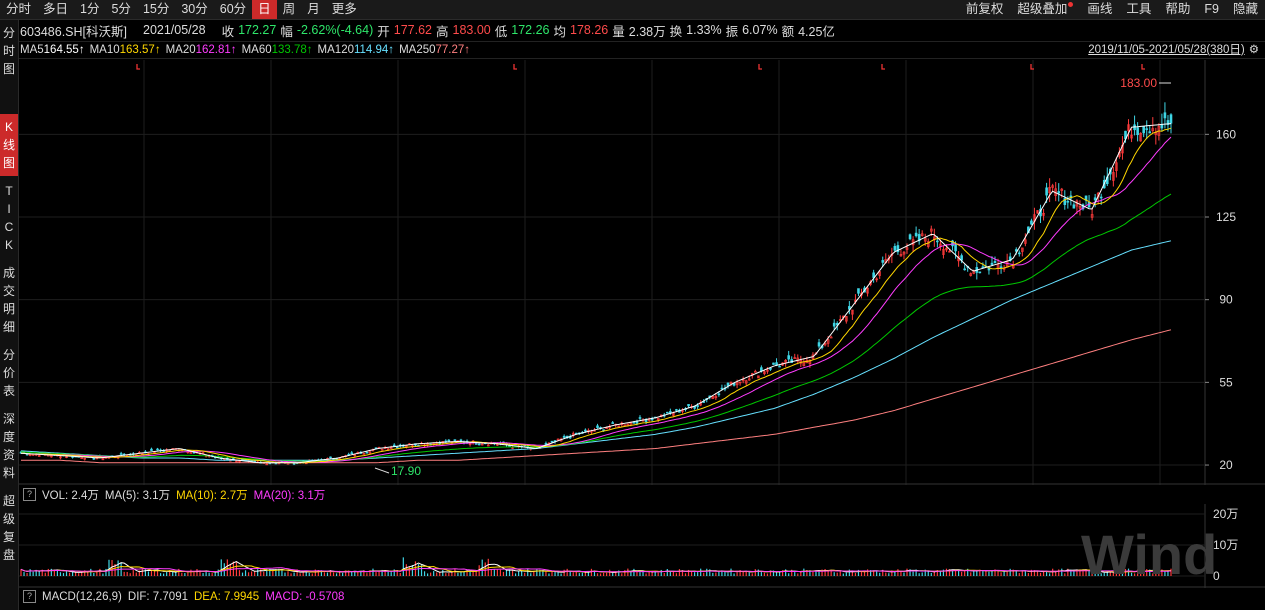  Describe the element at coordinates (8, 537) in the screenshot. I see `side-tab-char: 复` at that location.